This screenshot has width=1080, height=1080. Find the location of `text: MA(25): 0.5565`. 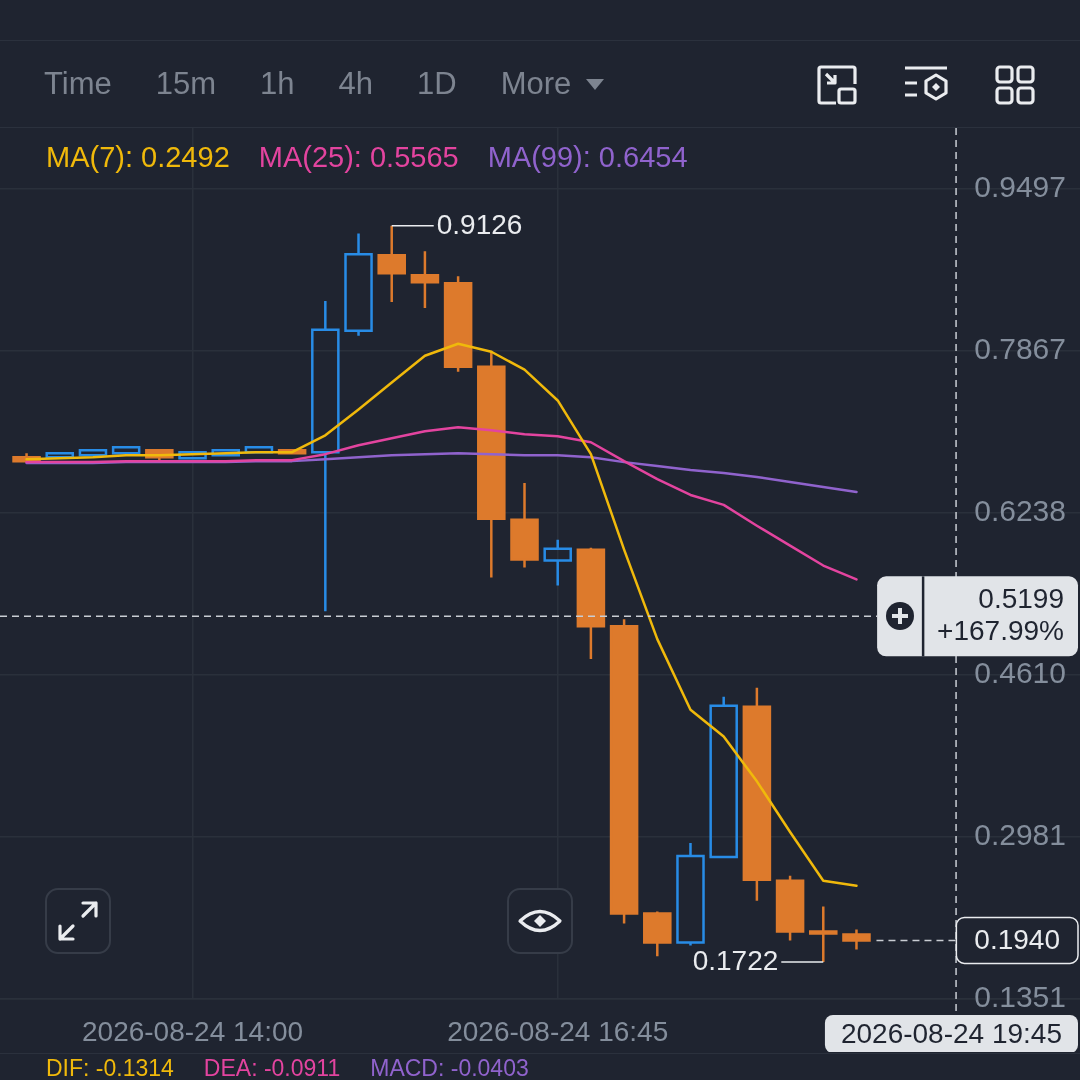

text: MA(25): 0.5565 is located at coordinates (358, 157).